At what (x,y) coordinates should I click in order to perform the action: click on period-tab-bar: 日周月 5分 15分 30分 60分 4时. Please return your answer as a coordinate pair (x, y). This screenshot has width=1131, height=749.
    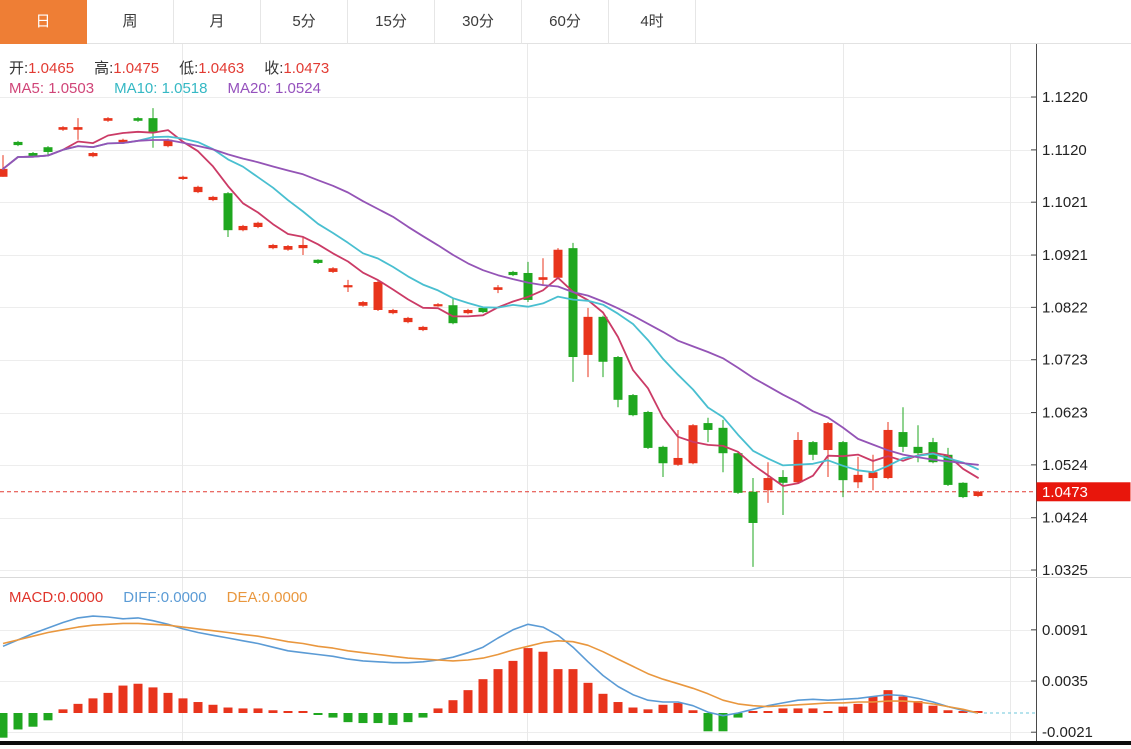
    Looking at the image, I should click on (565, 22).